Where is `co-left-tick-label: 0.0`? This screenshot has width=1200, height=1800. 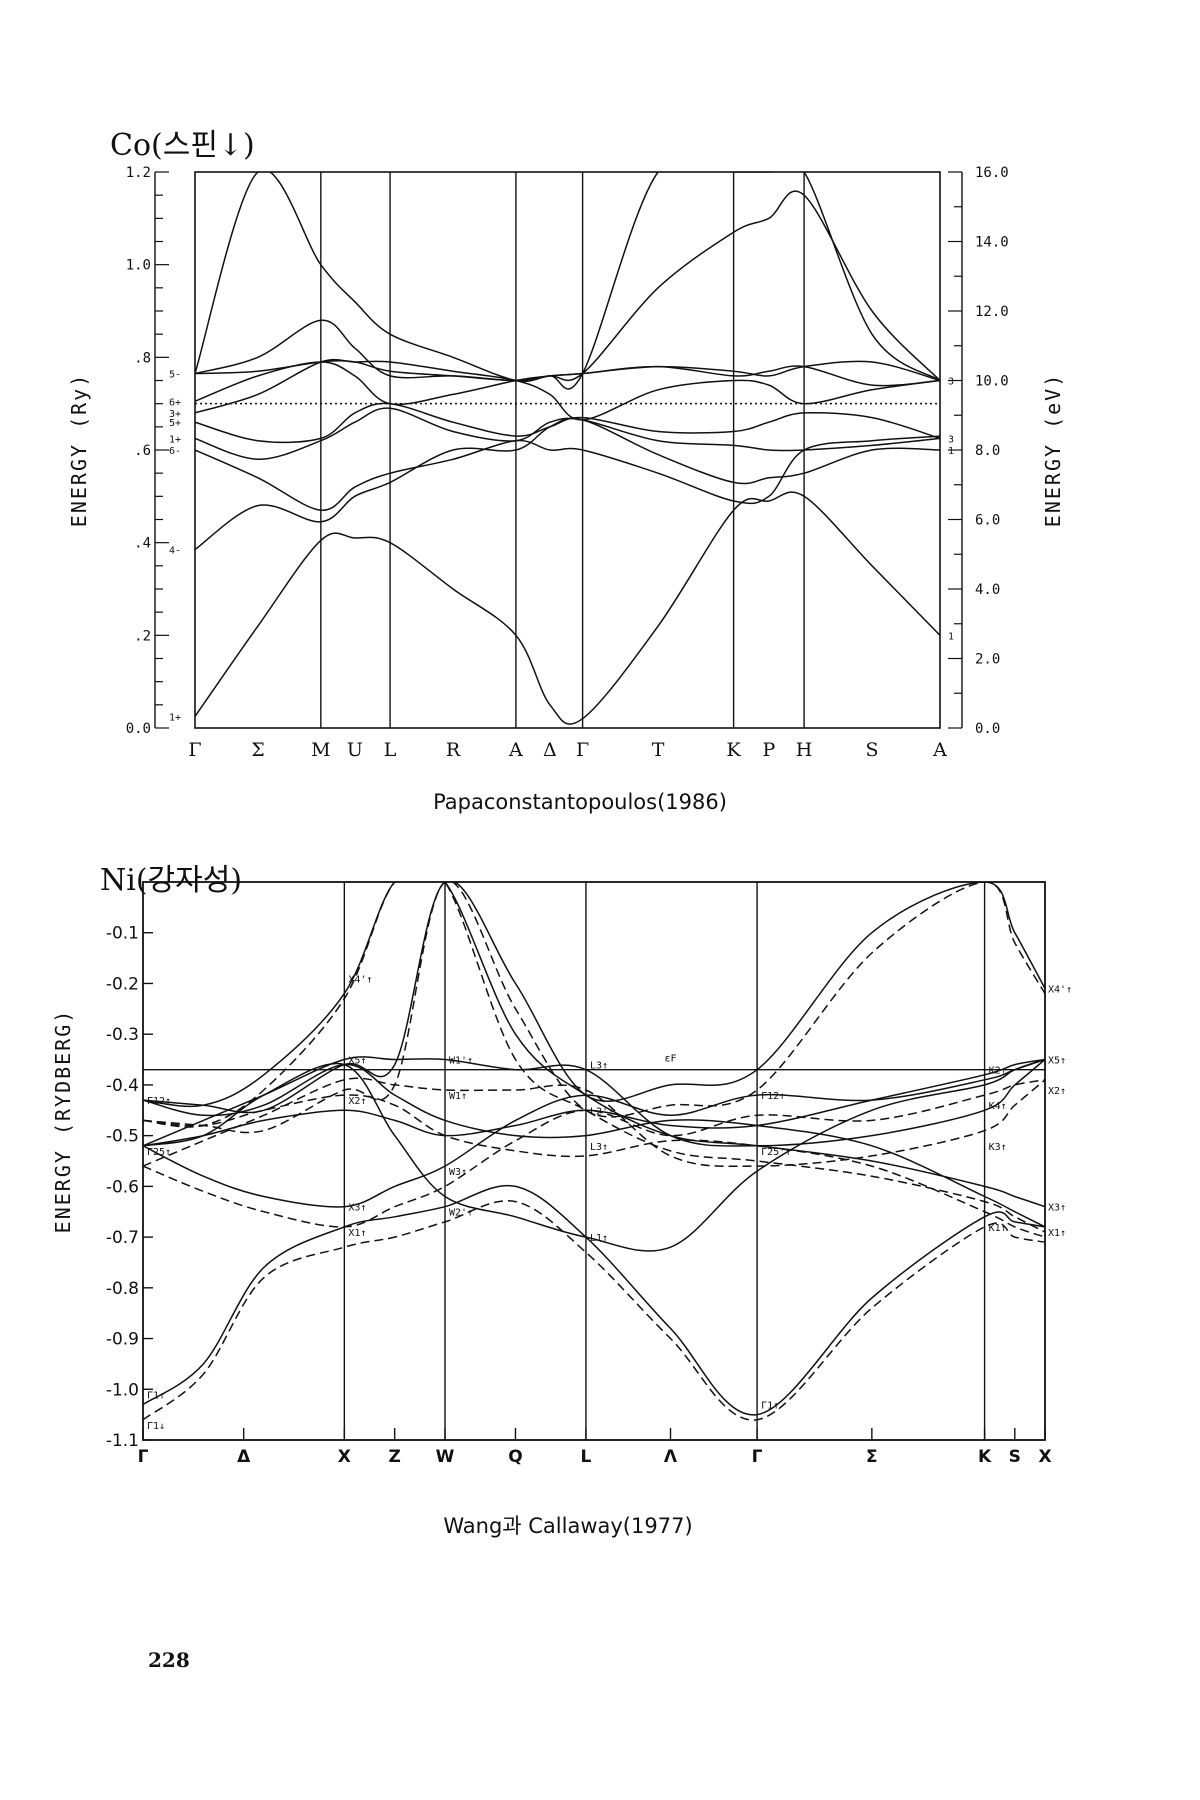
co-left-tick-label: 0.0 is located at coordinates (138, 729).